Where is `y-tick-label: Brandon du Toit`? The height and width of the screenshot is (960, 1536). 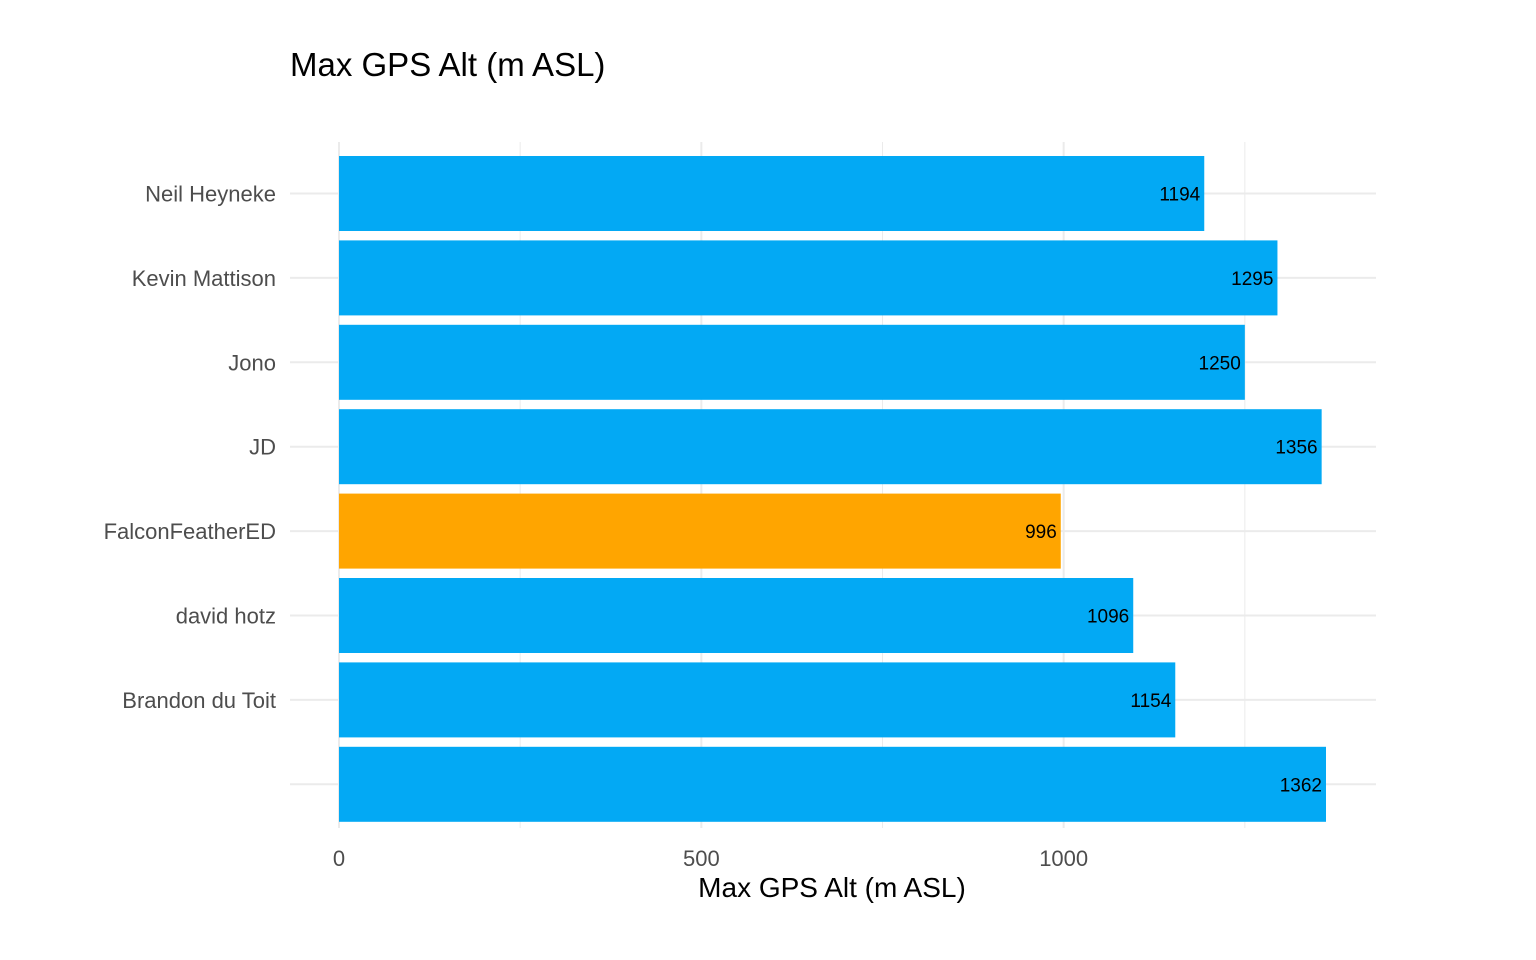 y-tick-label: Brandon du Toit is located at coordinates (199, 700).